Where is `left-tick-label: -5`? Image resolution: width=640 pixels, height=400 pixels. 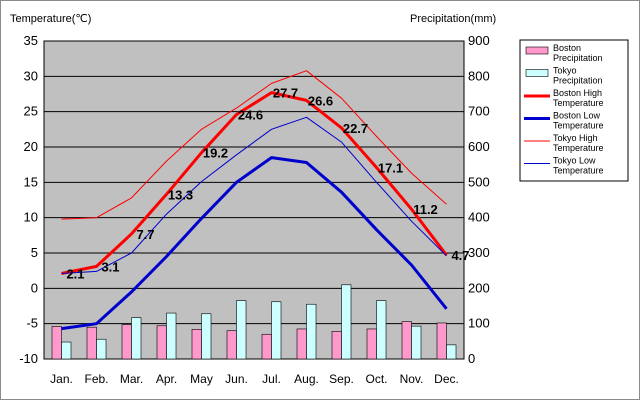
left-tick-label: -5 is located at coordinates (32, 323).